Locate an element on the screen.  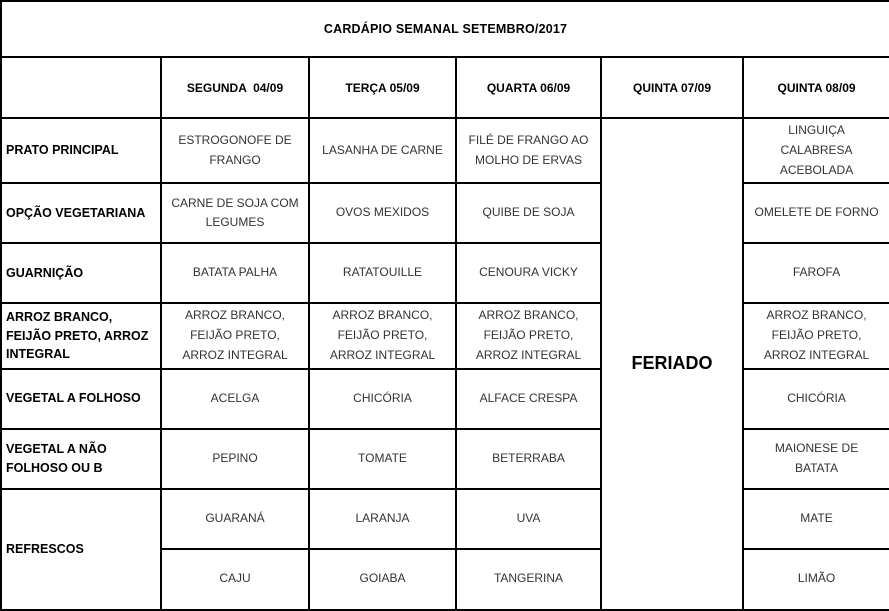
menu-cell: FILÉ DE FRANGO AO MOLHO DE ERVAS is located at coordinates (528, 150).